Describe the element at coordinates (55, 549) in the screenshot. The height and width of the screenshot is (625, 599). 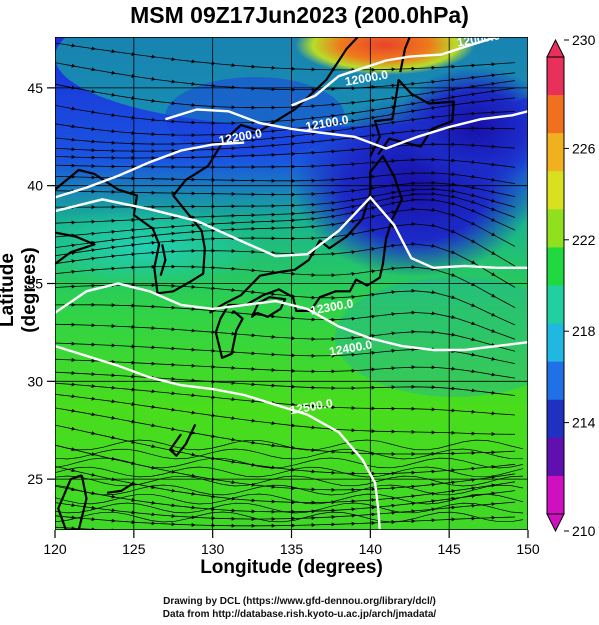
I see `x-tick-label: 120` at that location.